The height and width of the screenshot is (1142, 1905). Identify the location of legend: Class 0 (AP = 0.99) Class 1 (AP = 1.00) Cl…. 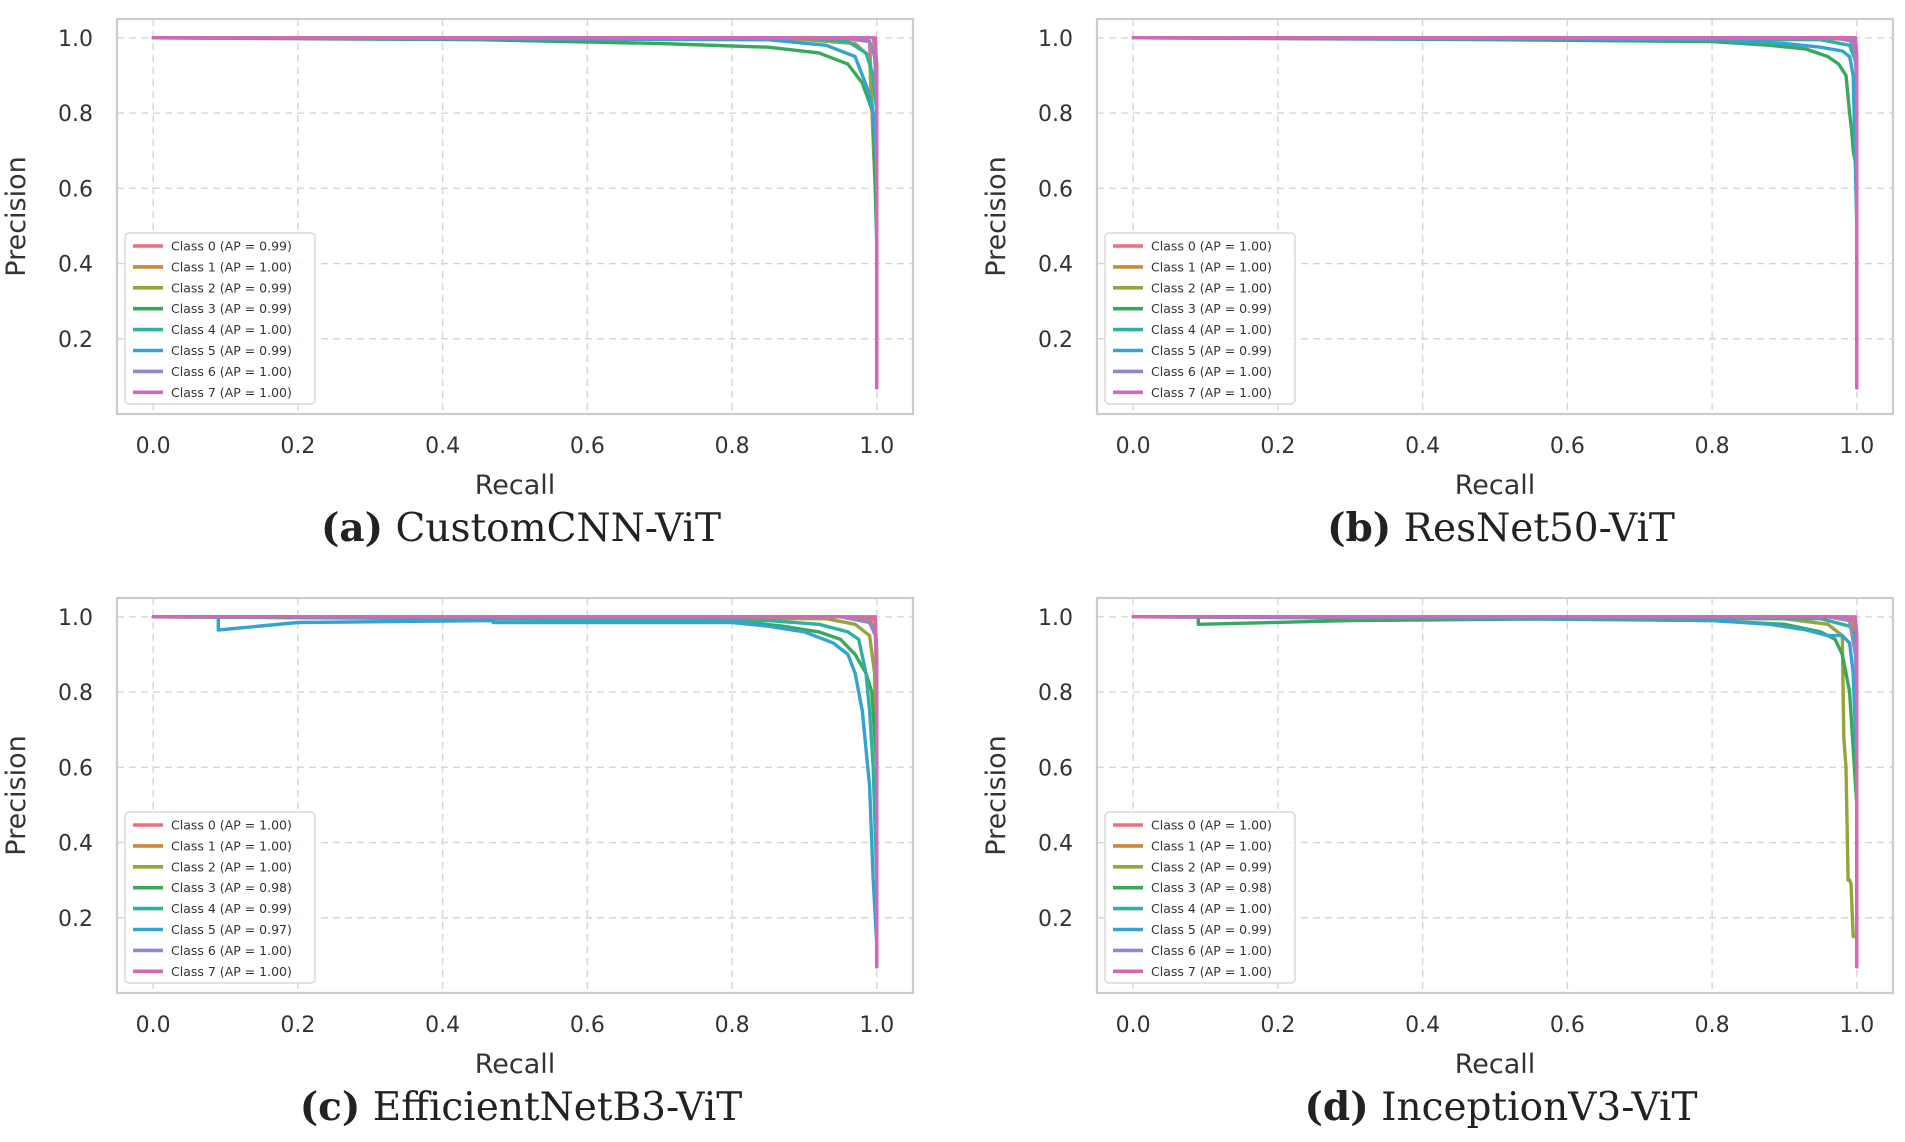
(220, 318).